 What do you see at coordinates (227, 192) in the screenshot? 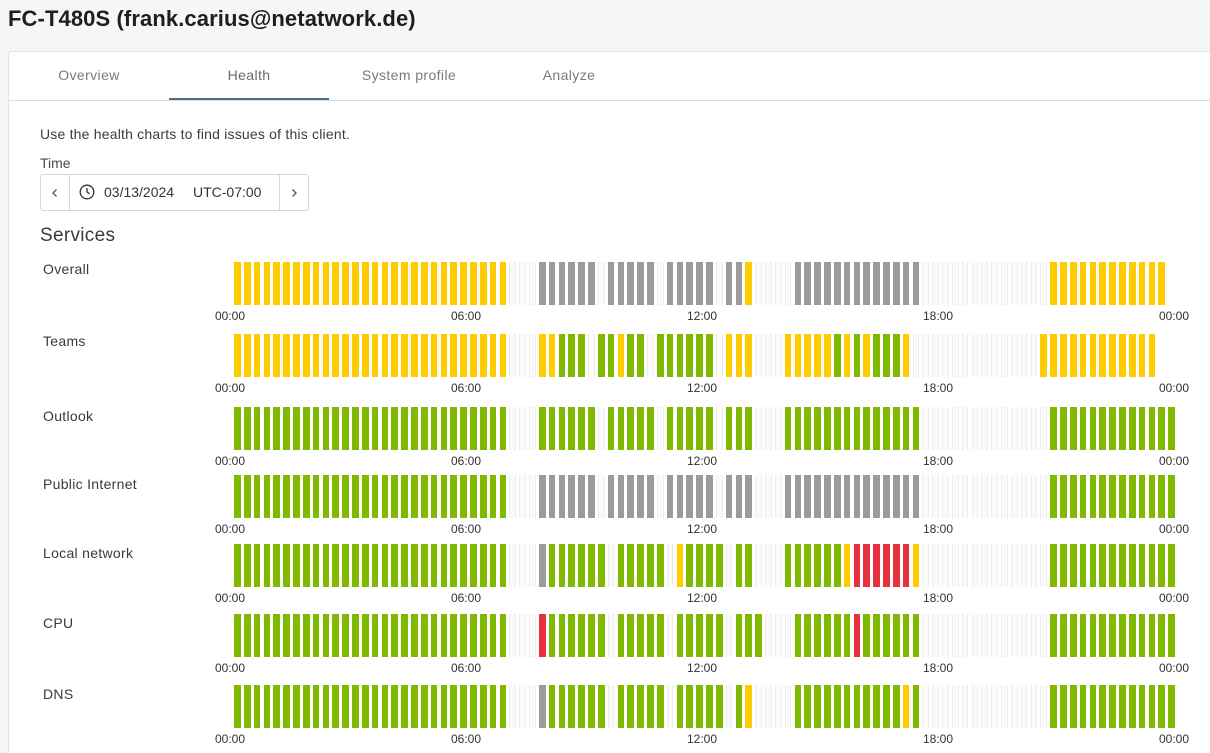
I see `timezone-value: UTC-07:00` at bounding box center [227, 192].